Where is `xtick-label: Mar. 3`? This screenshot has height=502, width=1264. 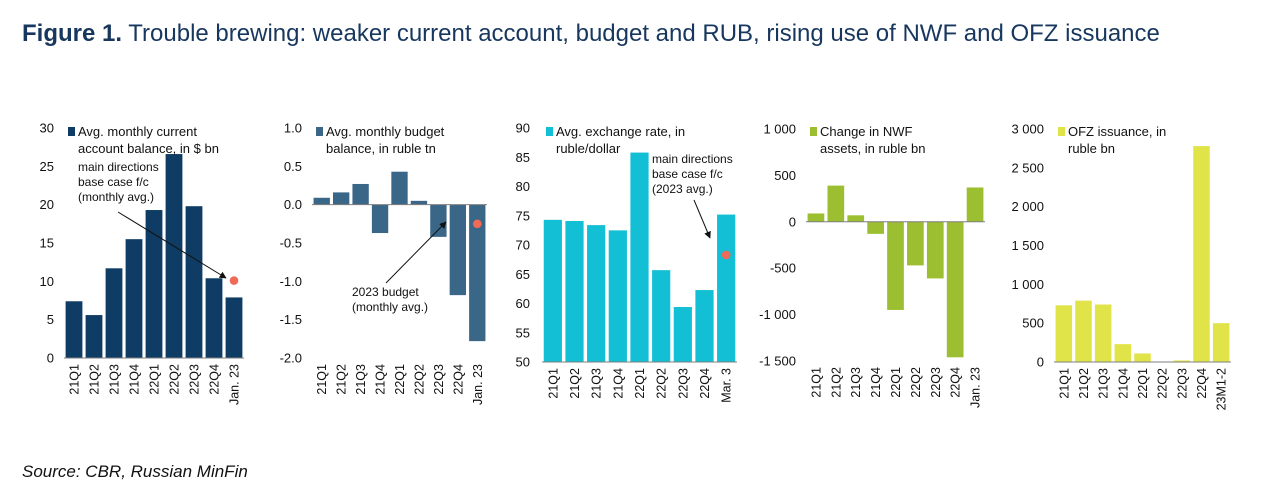 xtick-label: Mar. 3 is located at coordinates (727, 385).